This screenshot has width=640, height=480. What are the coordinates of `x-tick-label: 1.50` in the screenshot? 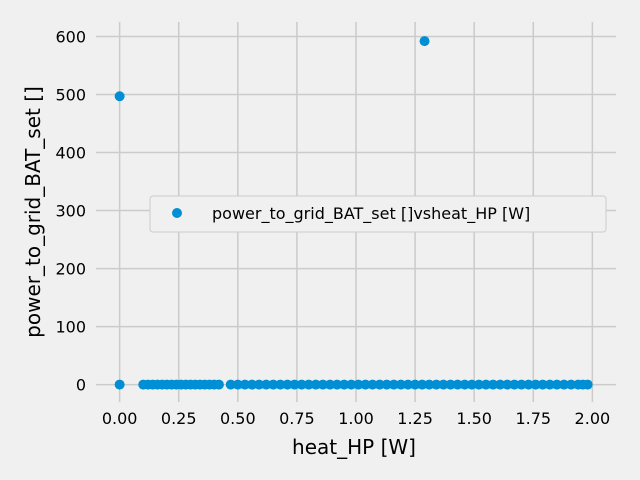 It's located at (474, 418).